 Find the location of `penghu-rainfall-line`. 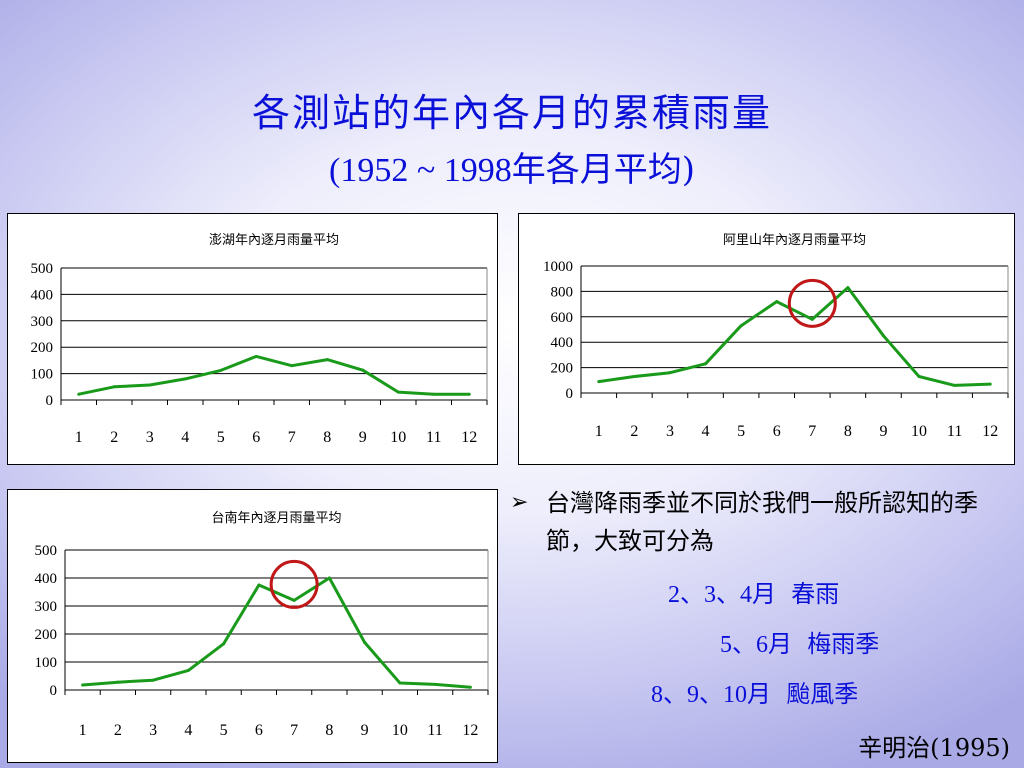

penghu-rainfall-line is located at coordinates (274, 375).